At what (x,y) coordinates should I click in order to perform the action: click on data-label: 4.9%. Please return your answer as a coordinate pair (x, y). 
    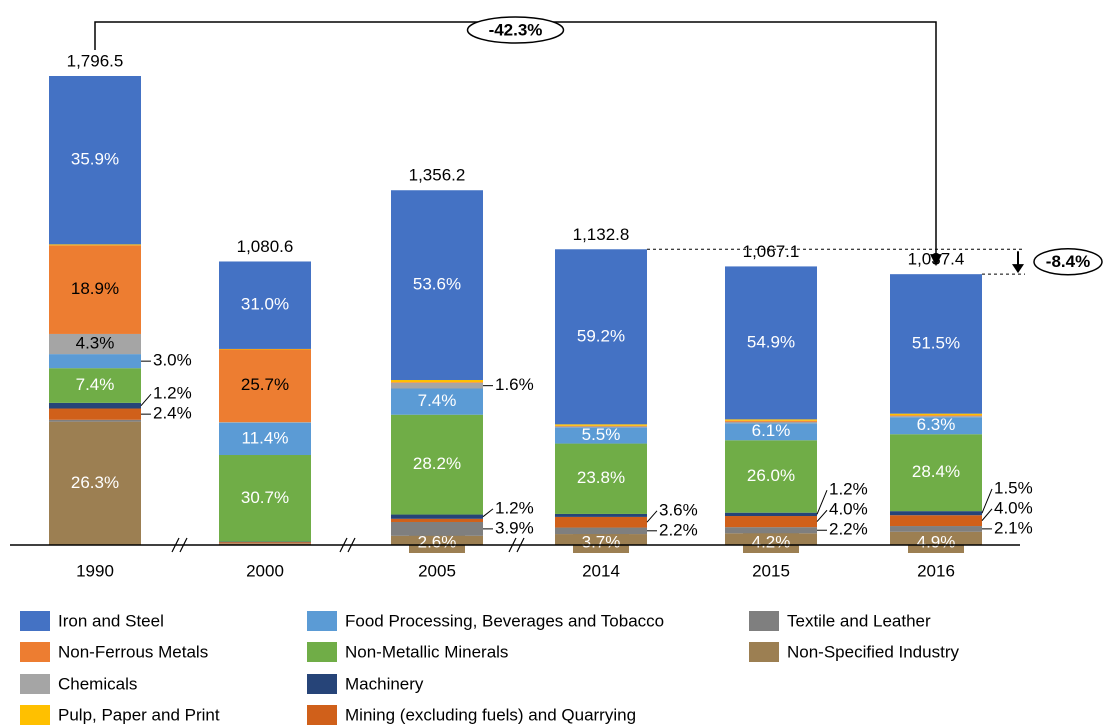
    Looking at the image, I should click on (936, 541).